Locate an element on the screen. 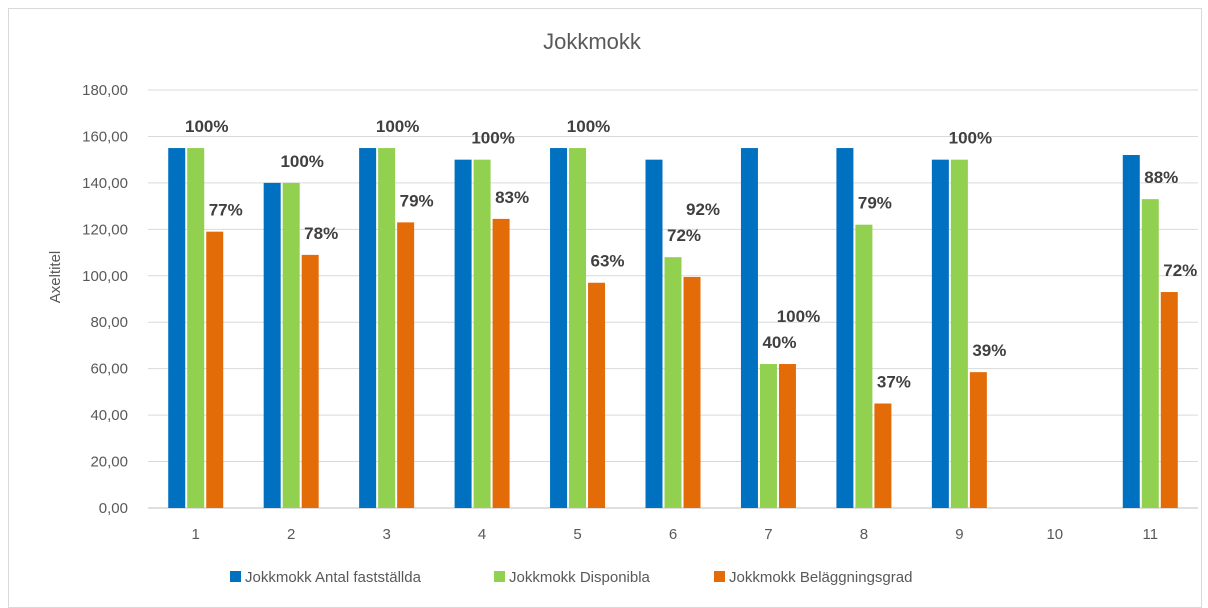 The height and width of the screenshot is (608, 1208). y-tick-label: 20,00 is located at coordinates (109, 462).